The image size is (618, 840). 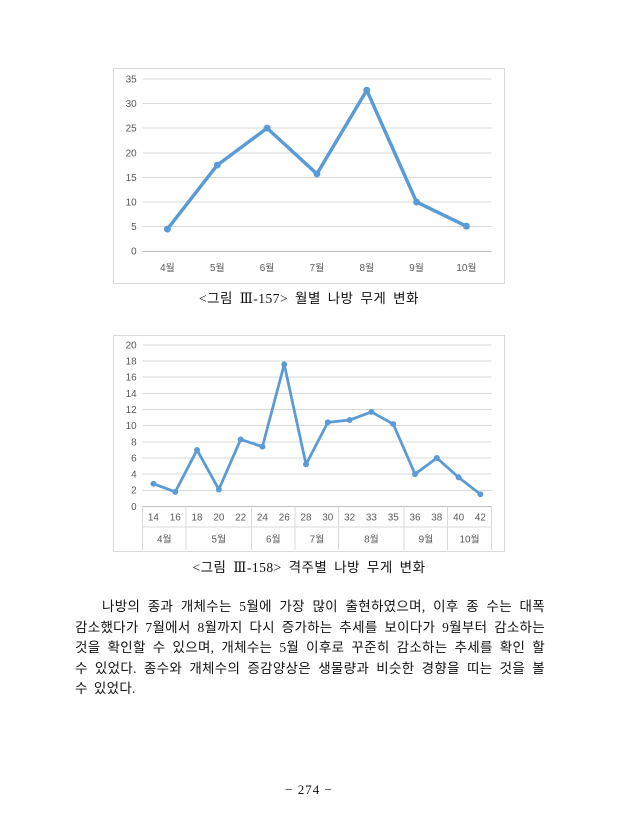 What do you see at coordinates (134, 475) in the screenshot?
I see `svg-text: 4` at bounding box center [134, 475].